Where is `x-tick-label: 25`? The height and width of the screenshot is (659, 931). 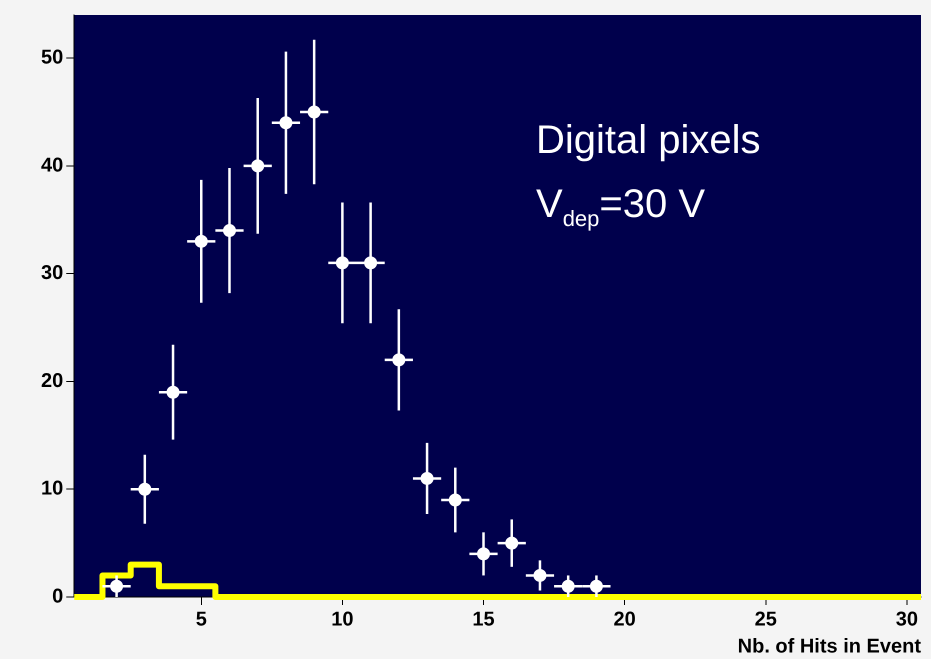 x-tick-label: 25 is located at coordinates (765, 619).